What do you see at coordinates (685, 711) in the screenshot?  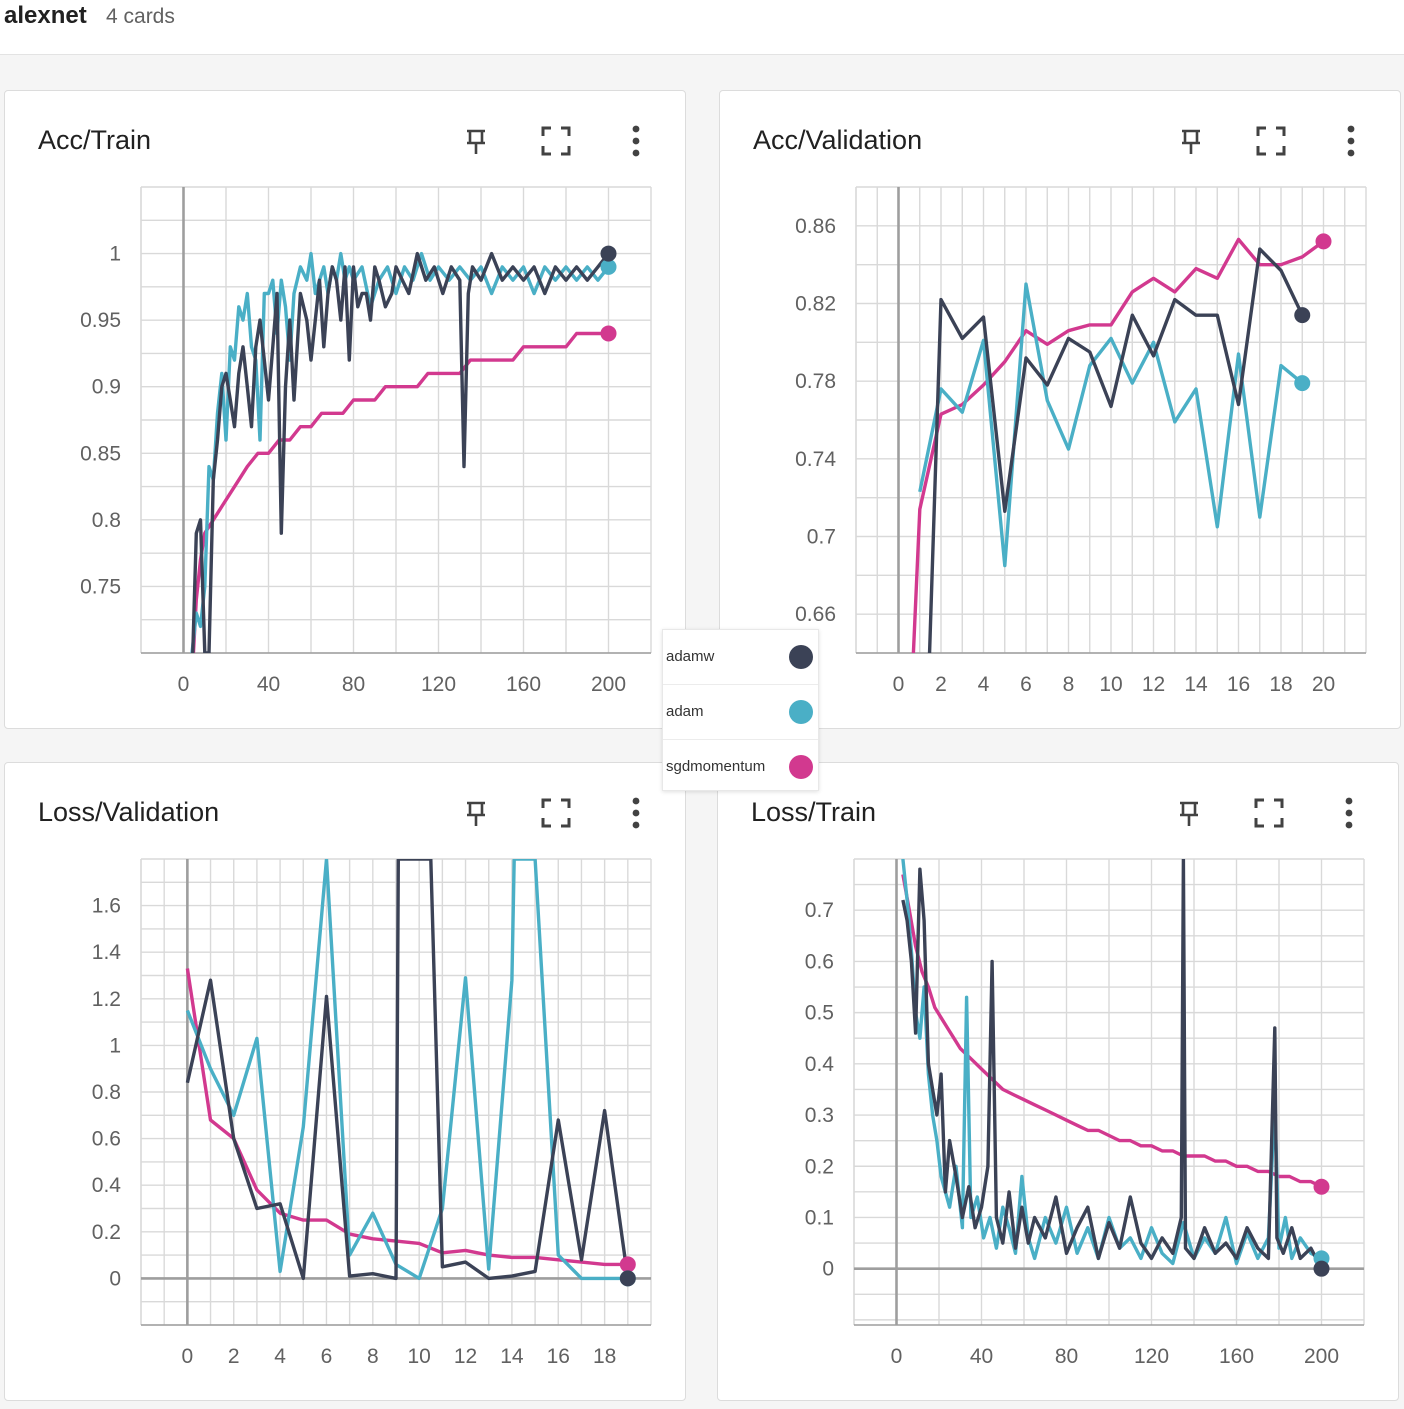 I see `legend-label: adam` at bounding box center [685, 711].